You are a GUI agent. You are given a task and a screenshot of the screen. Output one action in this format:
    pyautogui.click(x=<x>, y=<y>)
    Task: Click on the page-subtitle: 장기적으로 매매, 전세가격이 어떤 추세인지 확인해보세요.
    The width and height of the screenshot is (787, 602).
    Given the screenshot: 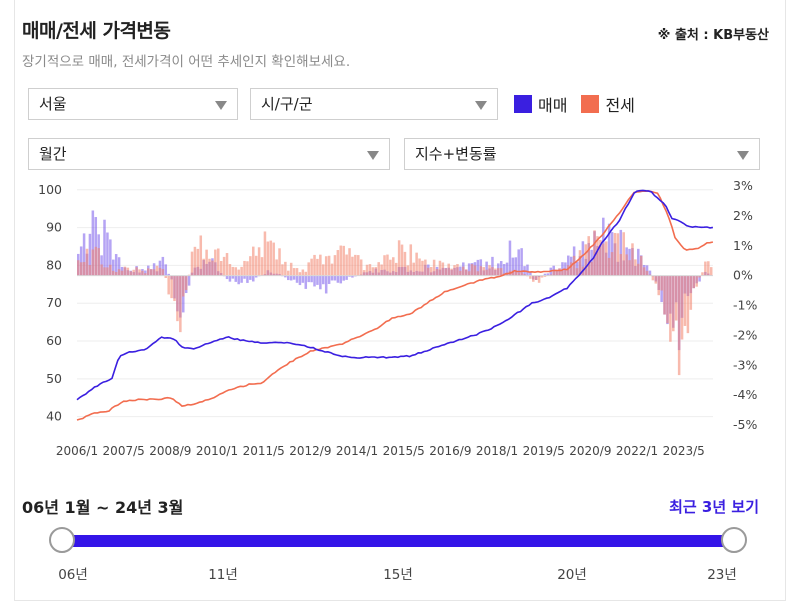 What is the action you would take?
    pyautogui.click(x=186, y=62)
    